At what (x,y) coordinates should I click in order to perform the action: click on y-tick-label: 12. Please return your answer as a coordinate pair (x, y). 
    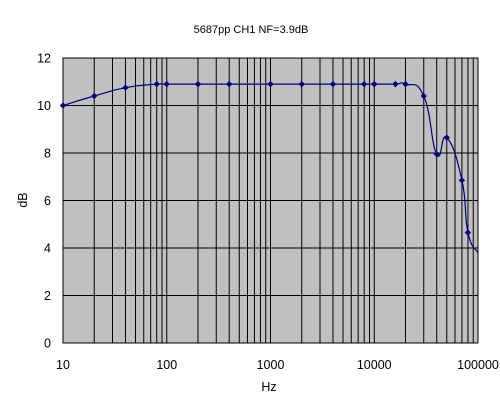
    Looking at the image, I should click on (44, 59).